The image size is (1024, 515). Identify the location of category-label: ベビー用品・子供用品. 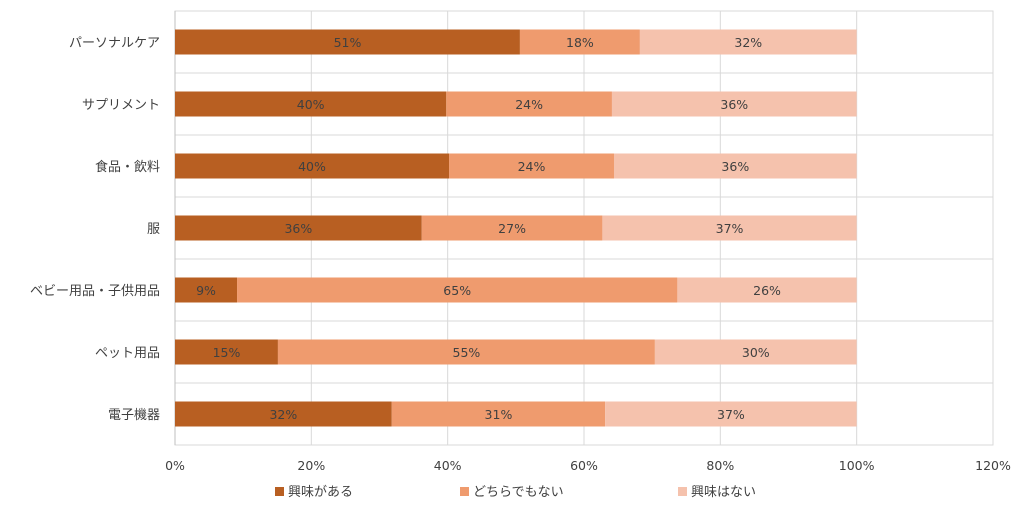
(95, 291).